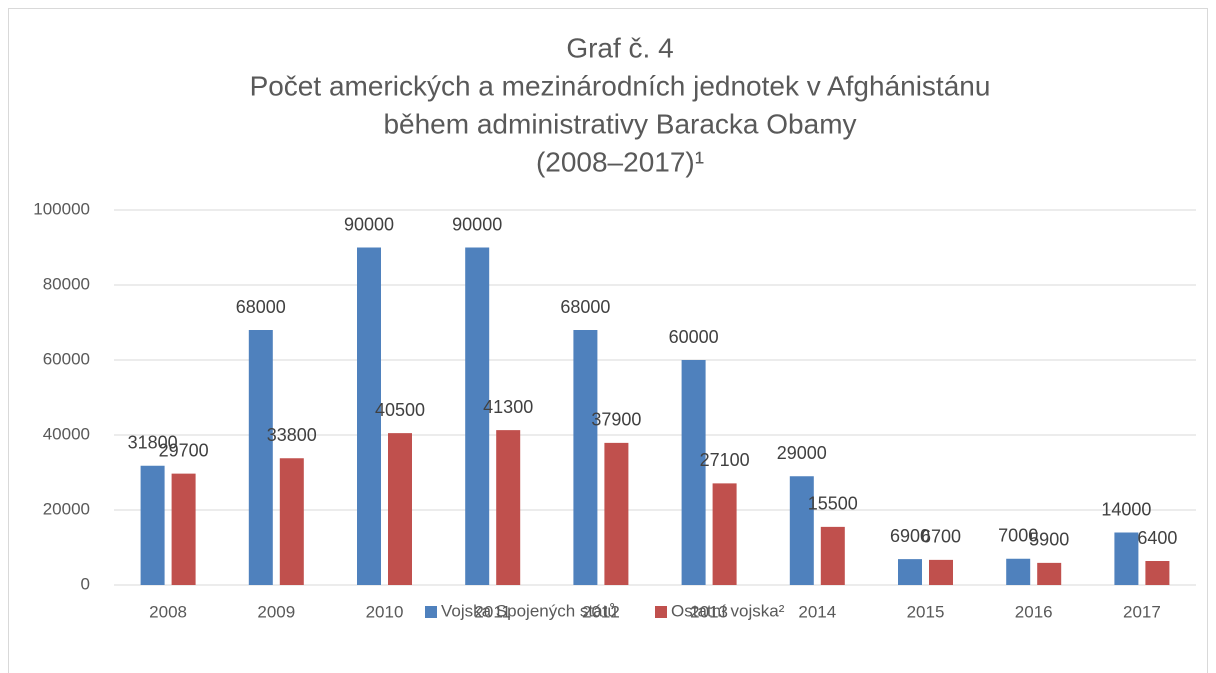  I want to click on legend-label: Vojska Spojených států, so click(529, 610).